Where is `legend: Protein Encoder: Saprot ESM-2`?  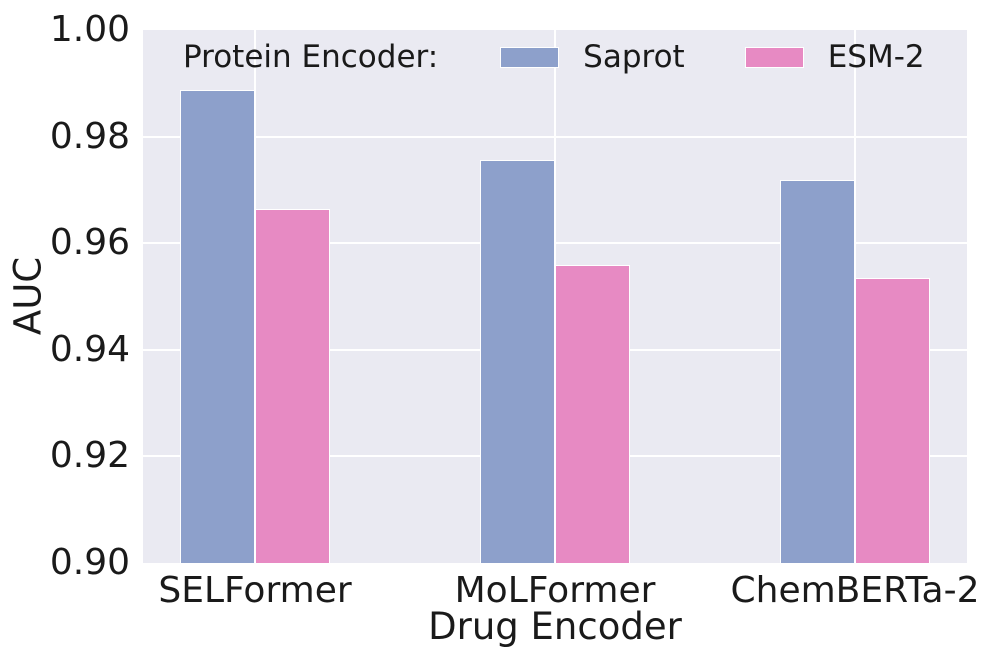 legend: Protein Encoder: Saprot ESM-2 is located at coordinates (554, 57).